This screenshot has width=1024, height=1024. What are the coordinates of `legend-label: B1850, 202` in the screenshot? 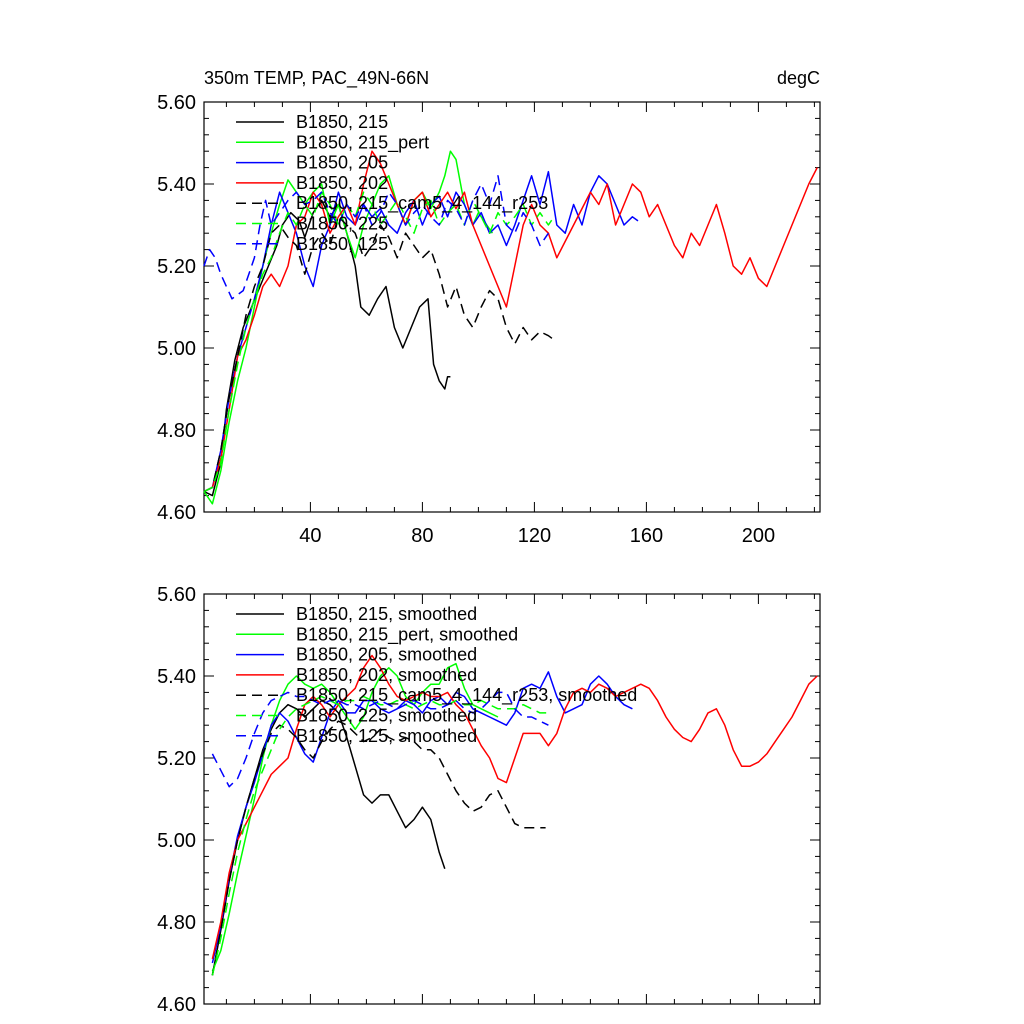 It's located at (342, 183).